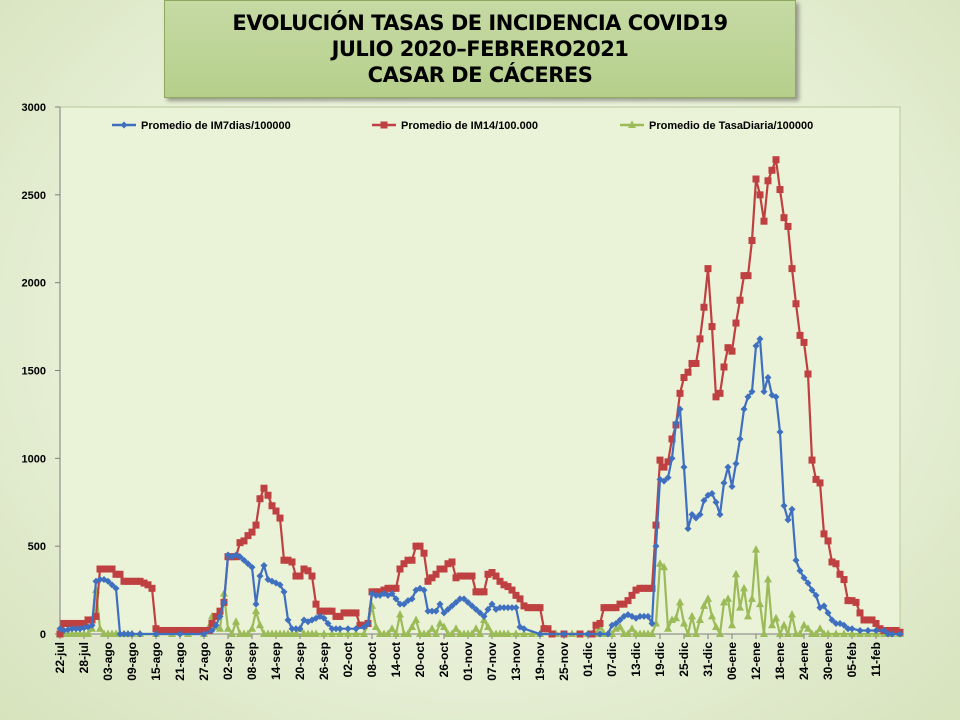 The image size is (960, 720). Describe the element at coordinates (492, 661) in the screenshot. I see `x-tick-label: 07-nov` at that location.